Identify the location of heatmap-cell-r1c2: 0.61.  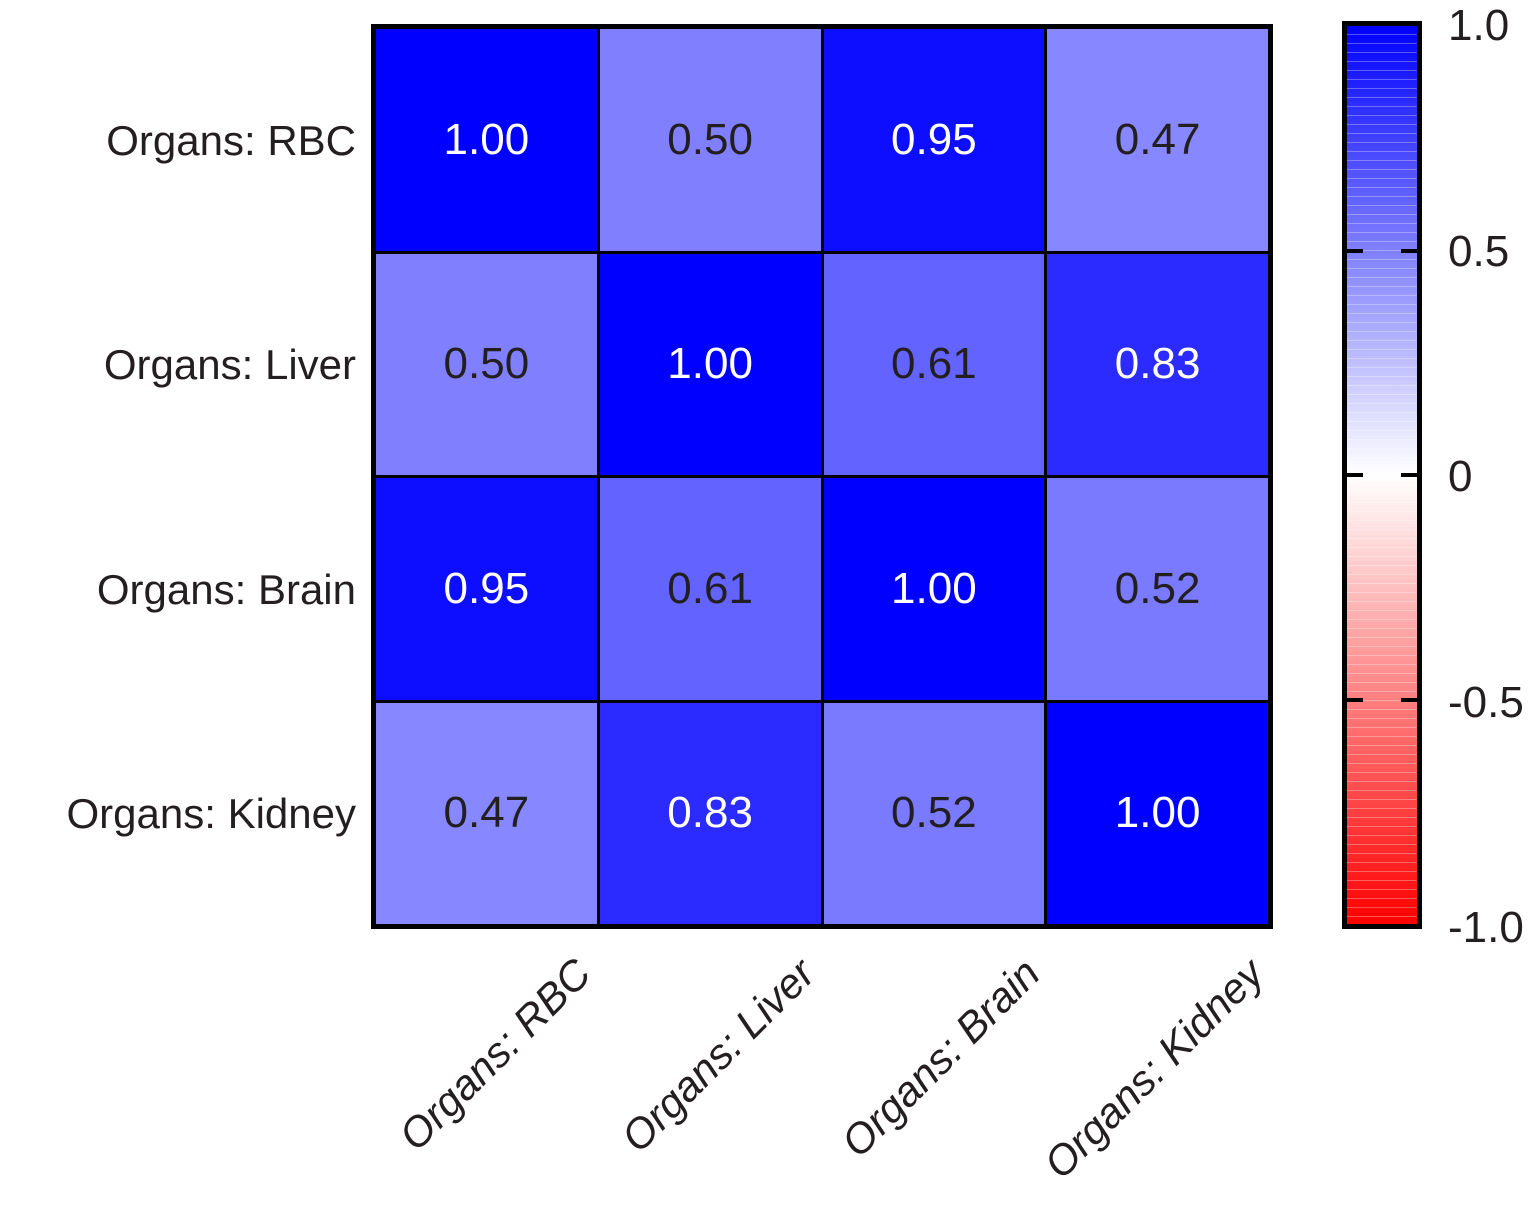
(934, 364).